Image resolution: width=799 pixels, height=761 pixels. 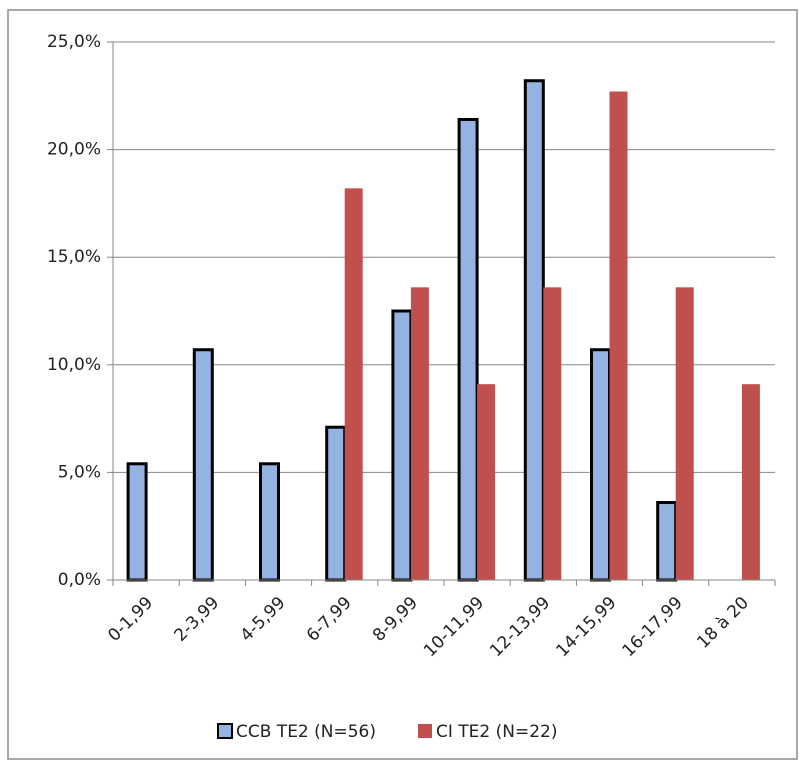 I want to click on y-tick-label: 10,0%, so click(x=74, y=365).